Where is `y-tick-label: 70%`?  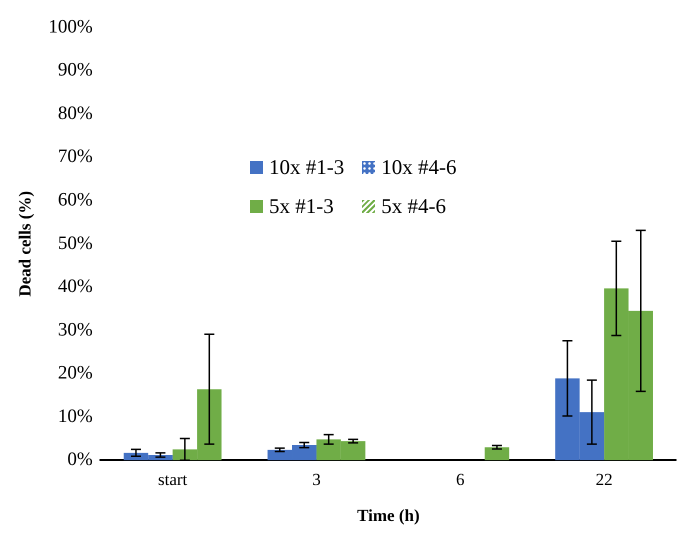
y-tick-label: 70% is located at coordinates (75, 157).